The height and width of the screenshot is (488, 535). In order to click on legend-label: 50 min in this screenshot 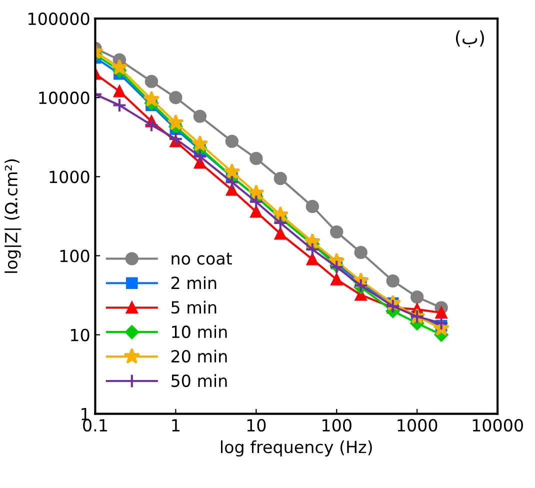, I will do `click(199, 381)`.